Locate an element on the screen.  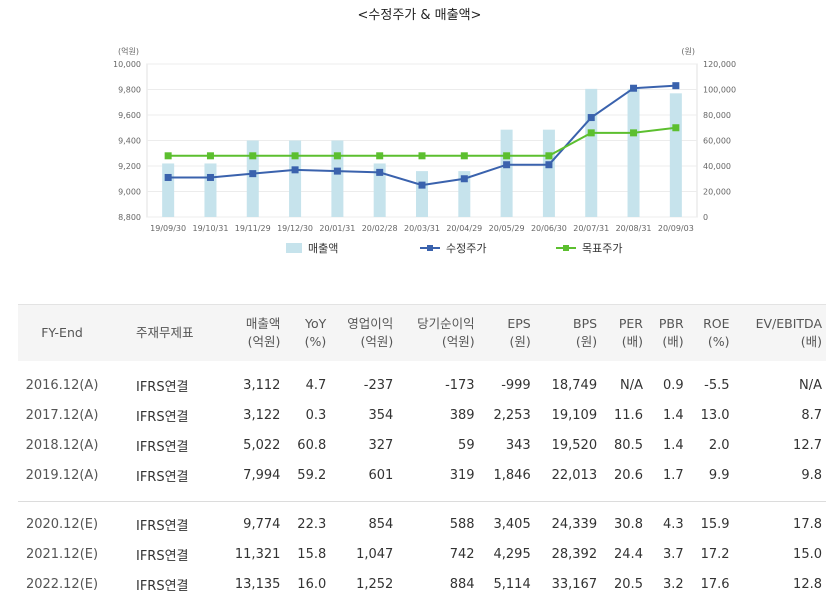
x-tick-label: 19/09/30 is located at coordinates (168, 228).